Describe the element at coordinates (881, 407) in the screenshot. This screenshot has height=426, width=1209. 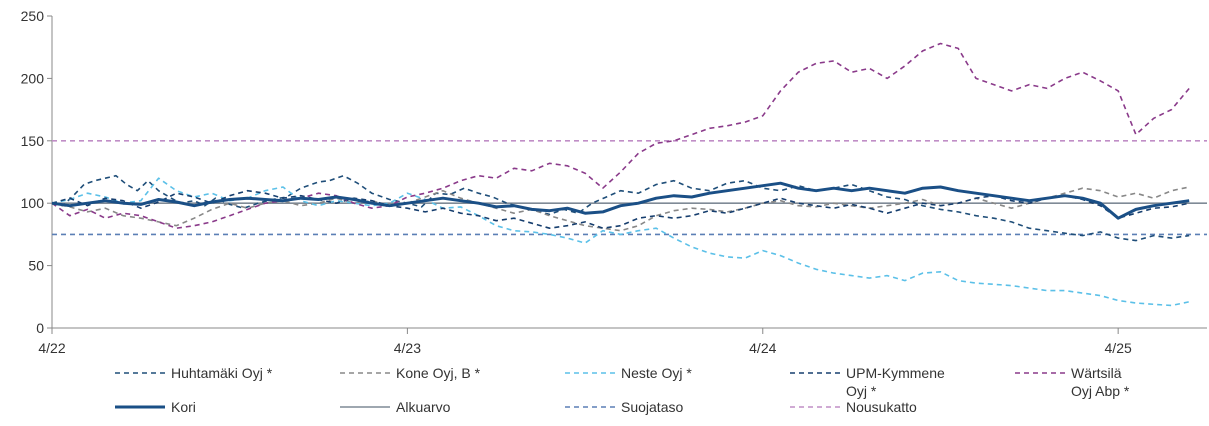
I see `legend-label: Nousukatto` at that location.